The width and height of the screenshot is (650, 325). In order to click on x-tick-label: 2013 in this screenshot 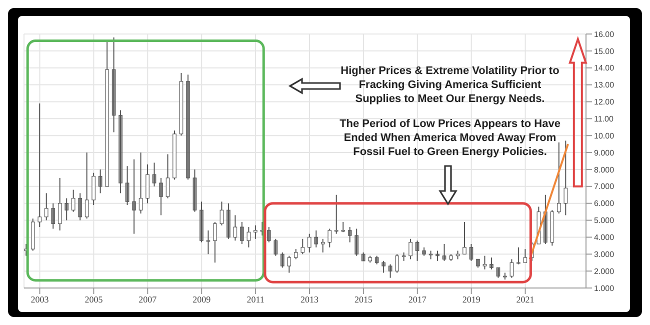, I will do `click(309, 299)`.